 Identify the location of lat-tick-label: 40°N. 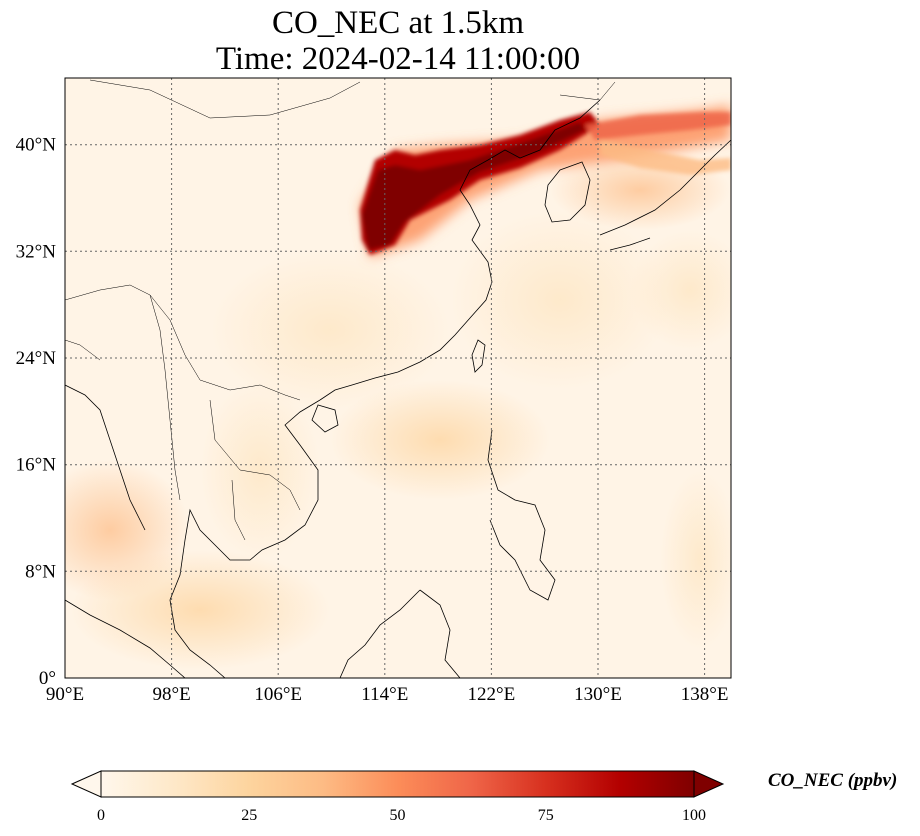
(36, 145).